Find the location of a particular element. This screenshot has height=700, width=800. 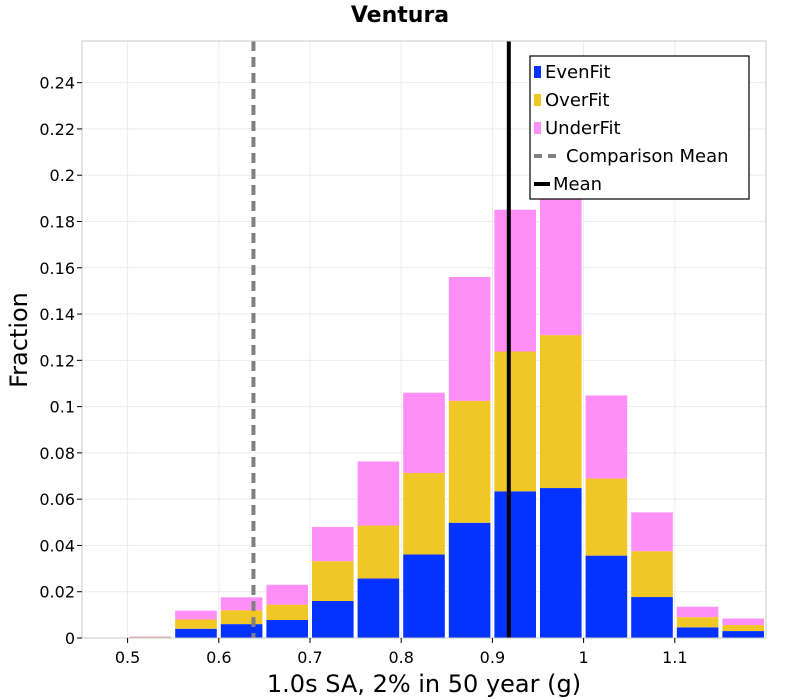

legend-label-evenfit: EvenFit is located at coordinates (578, 72).